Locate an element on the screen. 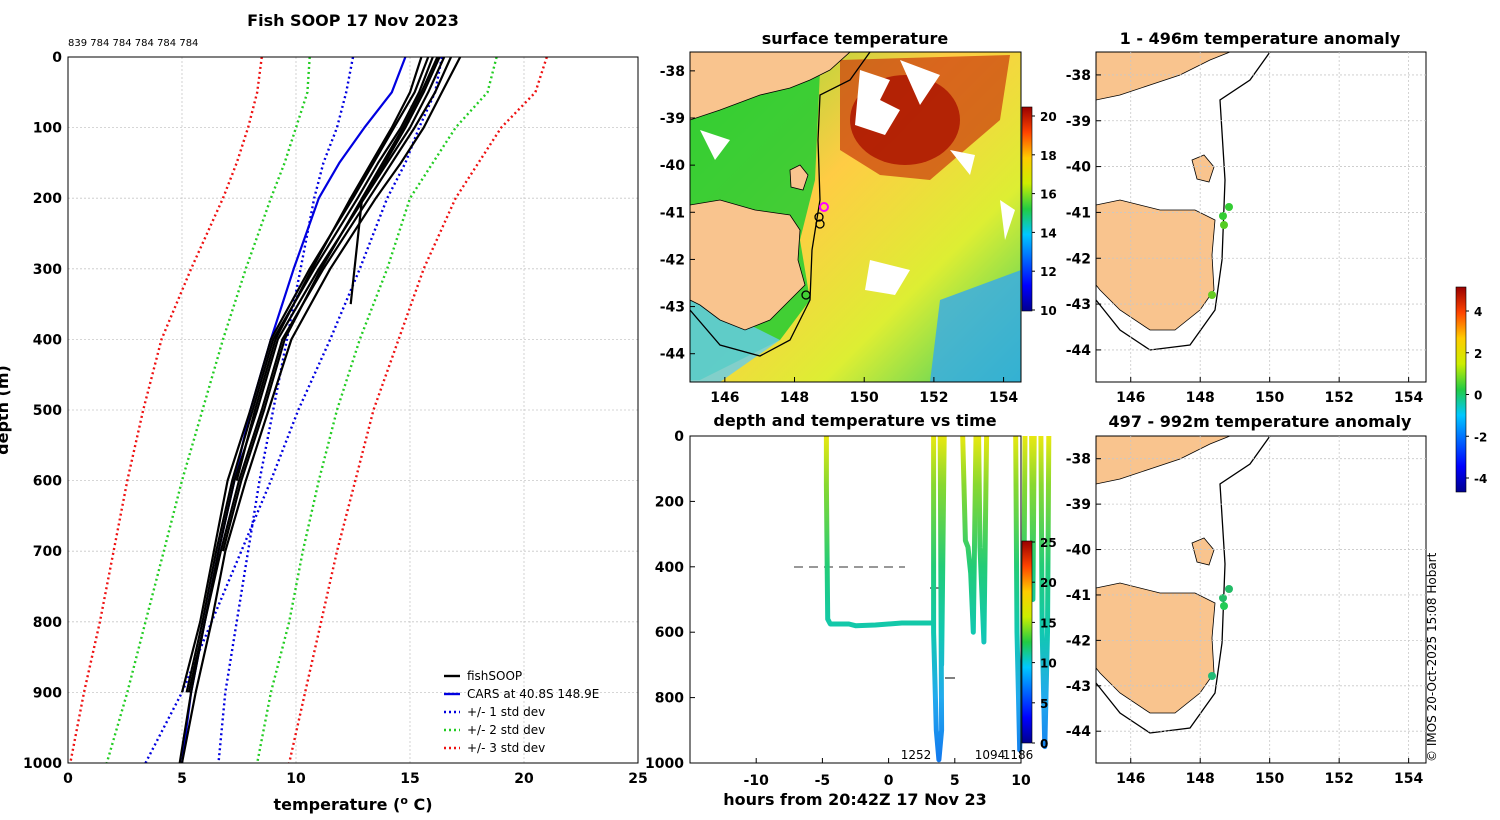  sst-colorbar is located at coordinates (1027, 209).